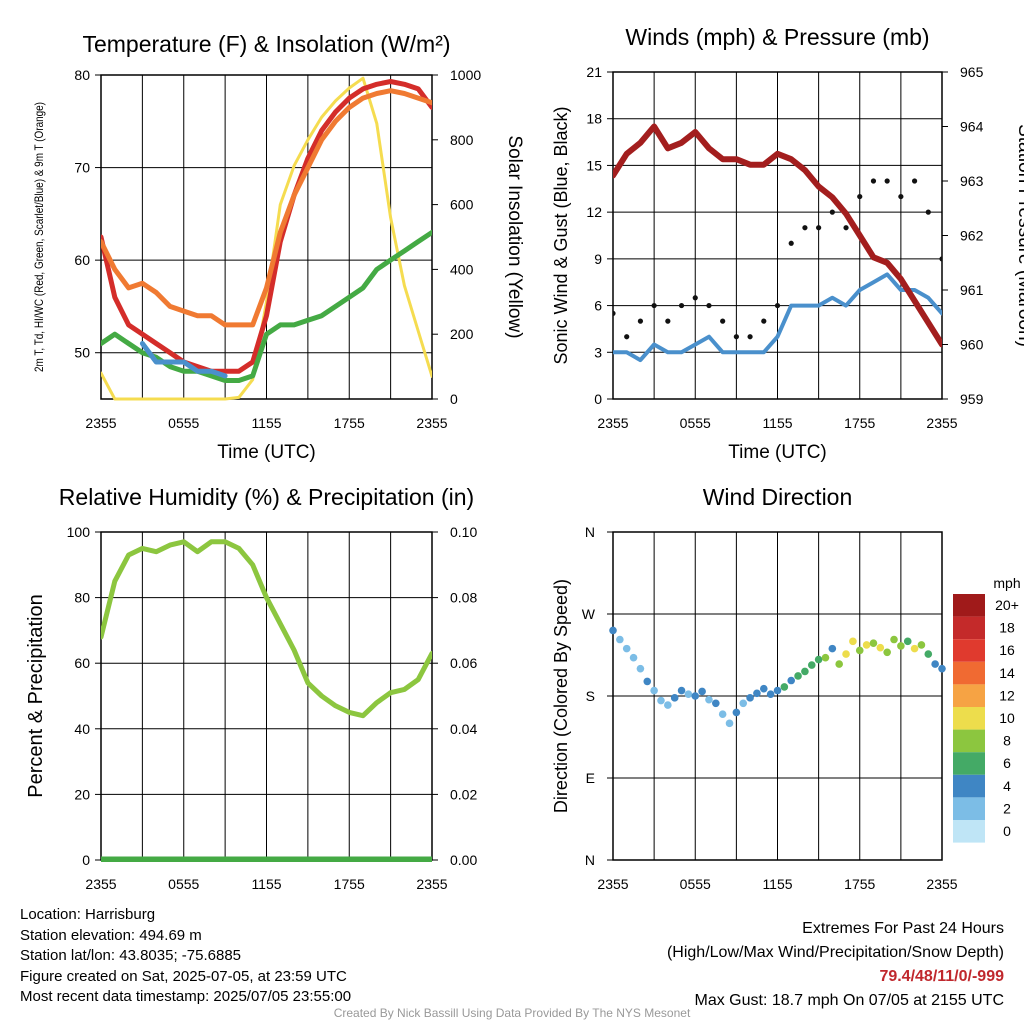  What do you see at coordinates (463, 729) in the screenshot?
I see `y2-tick-label: 0.04` at bounding box center [463, 729].